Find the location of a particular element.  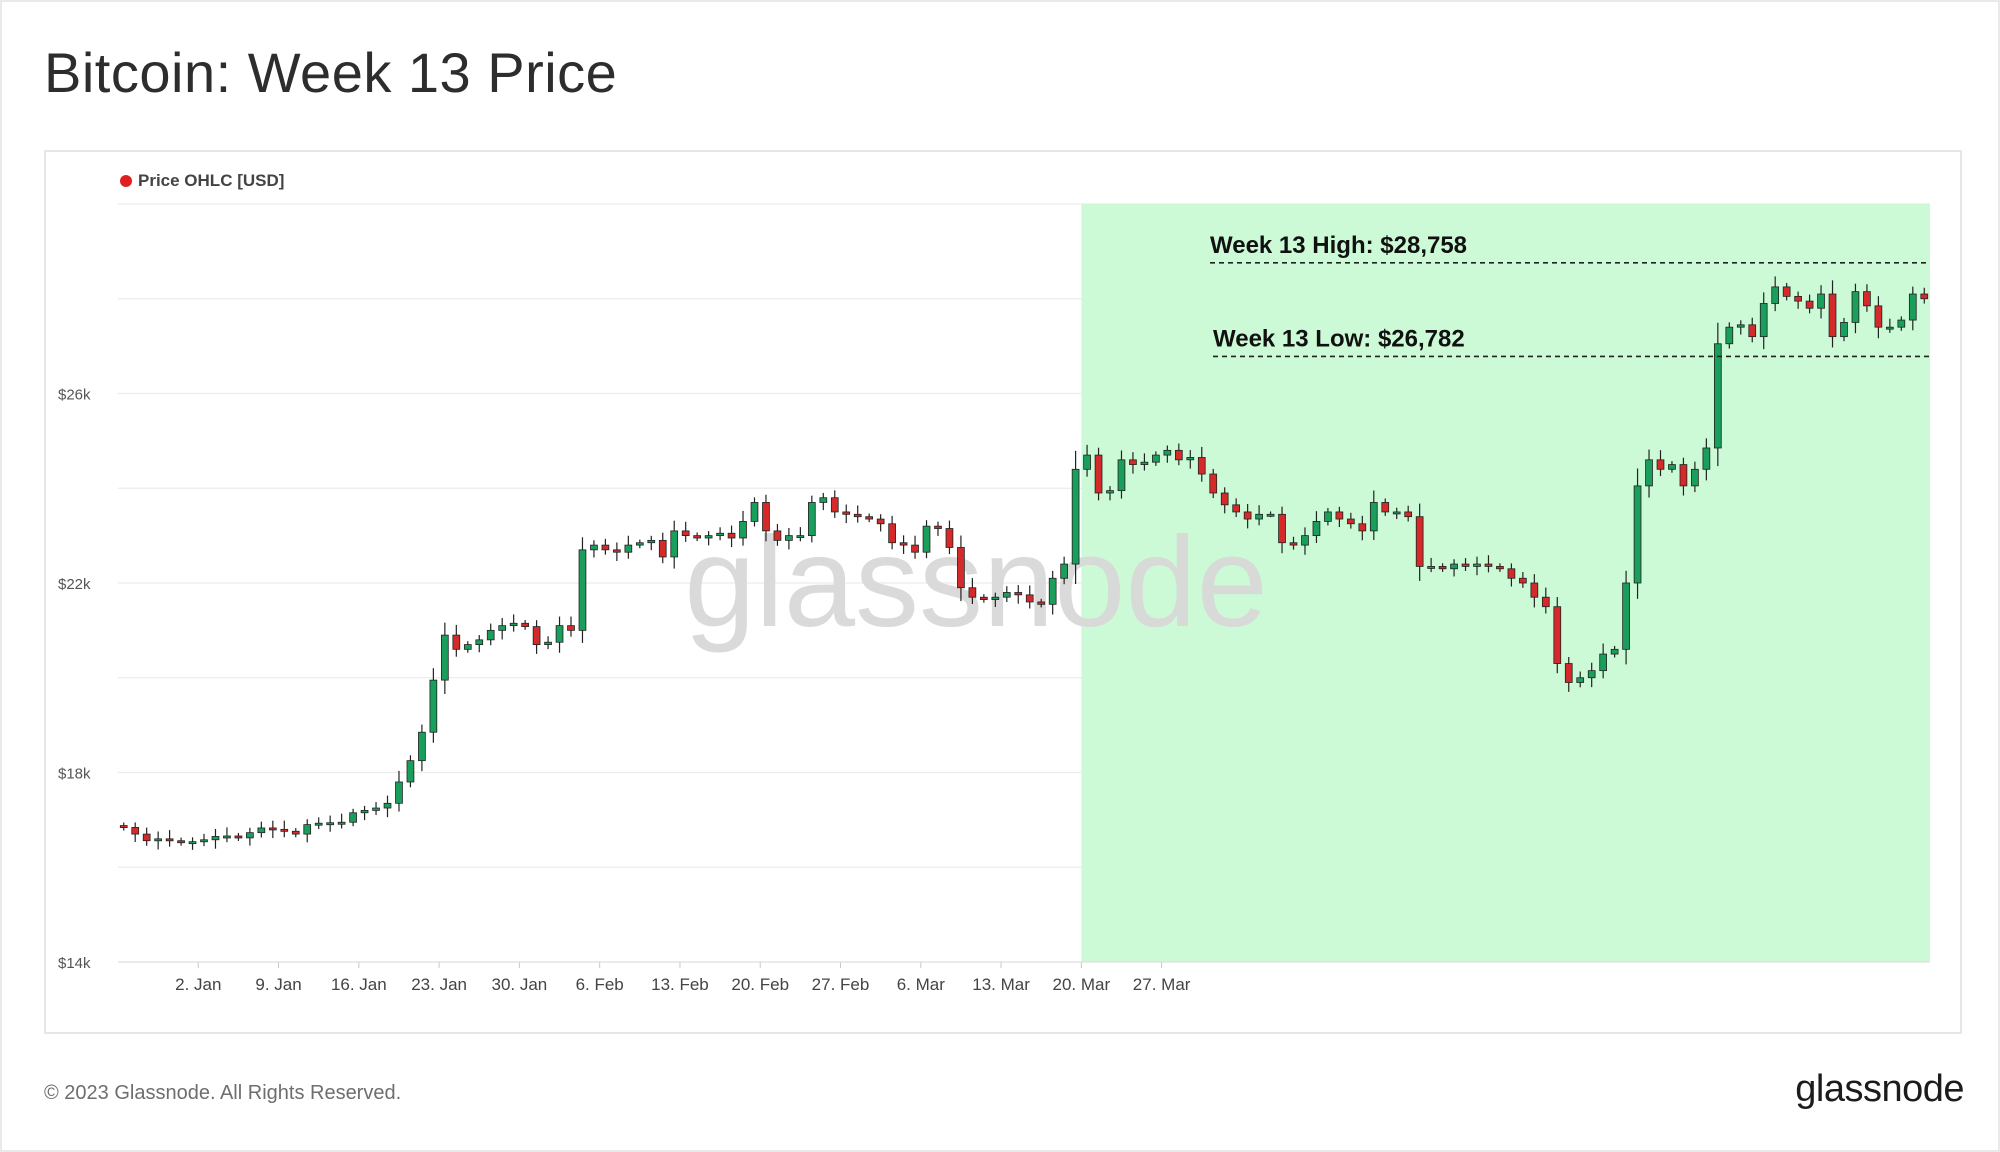

x-tick-label: 30. Jan is located at coordinates (520, 984).